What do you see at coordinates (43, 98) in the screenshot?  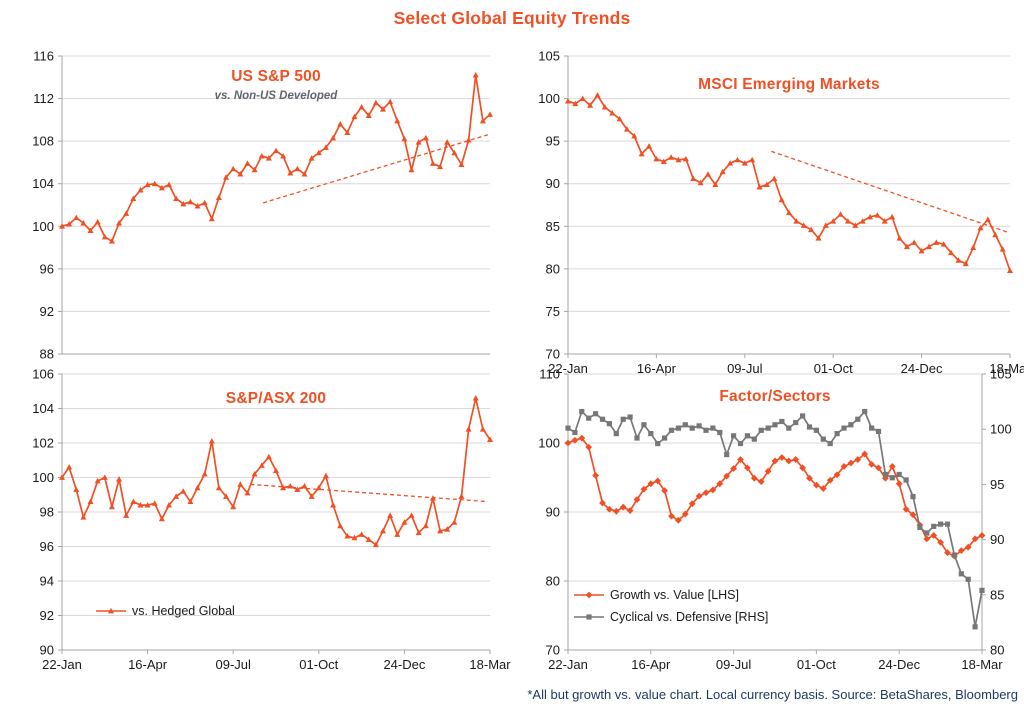 I see `svg-text: 112` at bounding box center [43, 98].